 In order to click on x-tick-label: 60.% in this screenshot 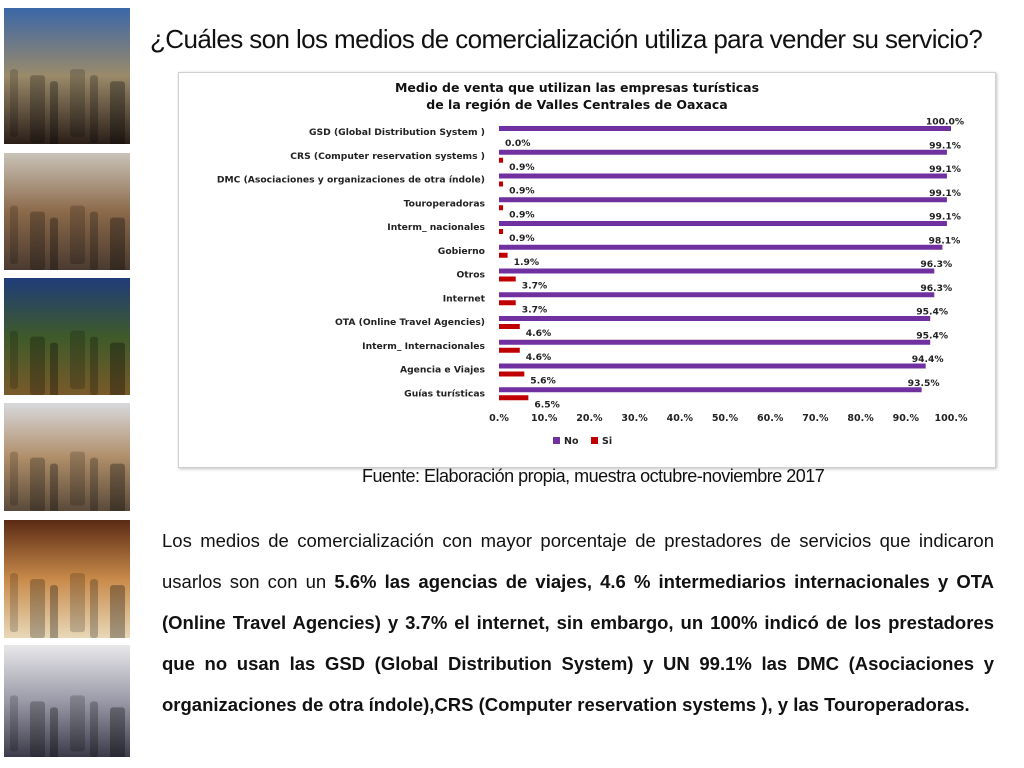, I will do `click(770, 418)`.